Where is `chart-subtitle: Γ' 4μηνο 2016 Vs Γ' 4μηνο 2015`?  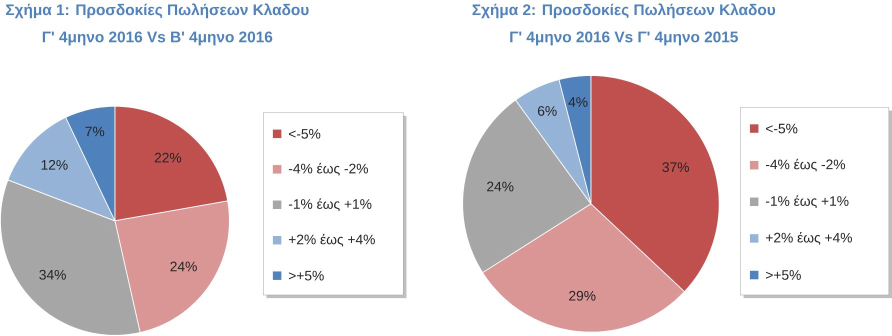 chart-subtitle: Γ' 4μηνο 2016 Vs Γ' 4μηνο 2015 is located at coordinates (624, 39).